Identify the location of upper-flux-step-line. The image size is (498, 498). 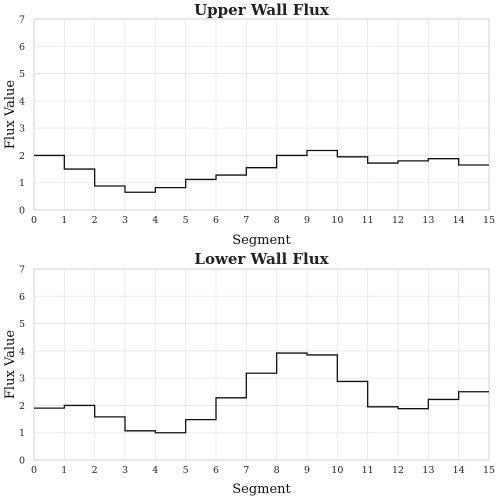
(261, 171).